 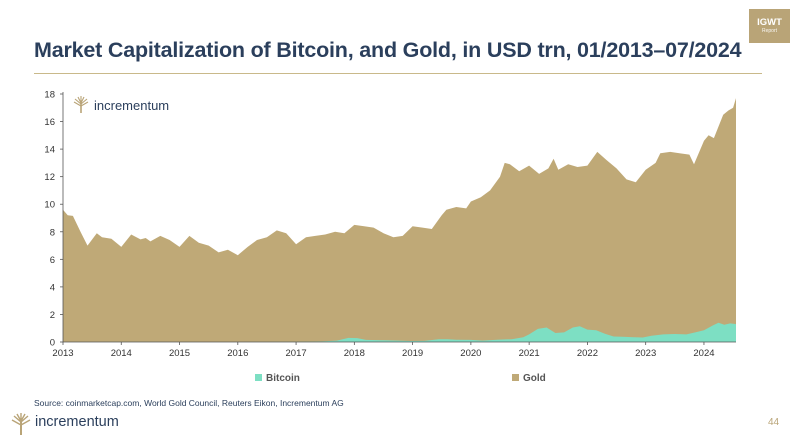 I want to click on title-divider, so click(x=398, y=73).